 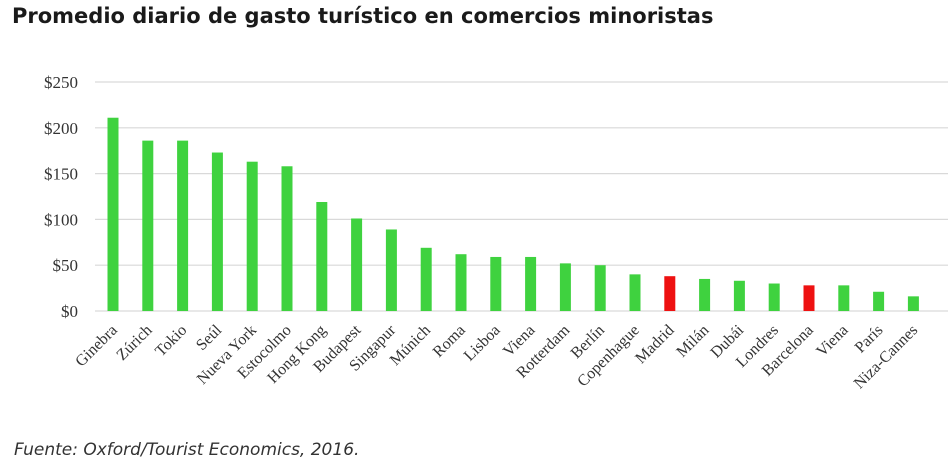 I want to click on bar-berlín, so click(x=600, y=288).